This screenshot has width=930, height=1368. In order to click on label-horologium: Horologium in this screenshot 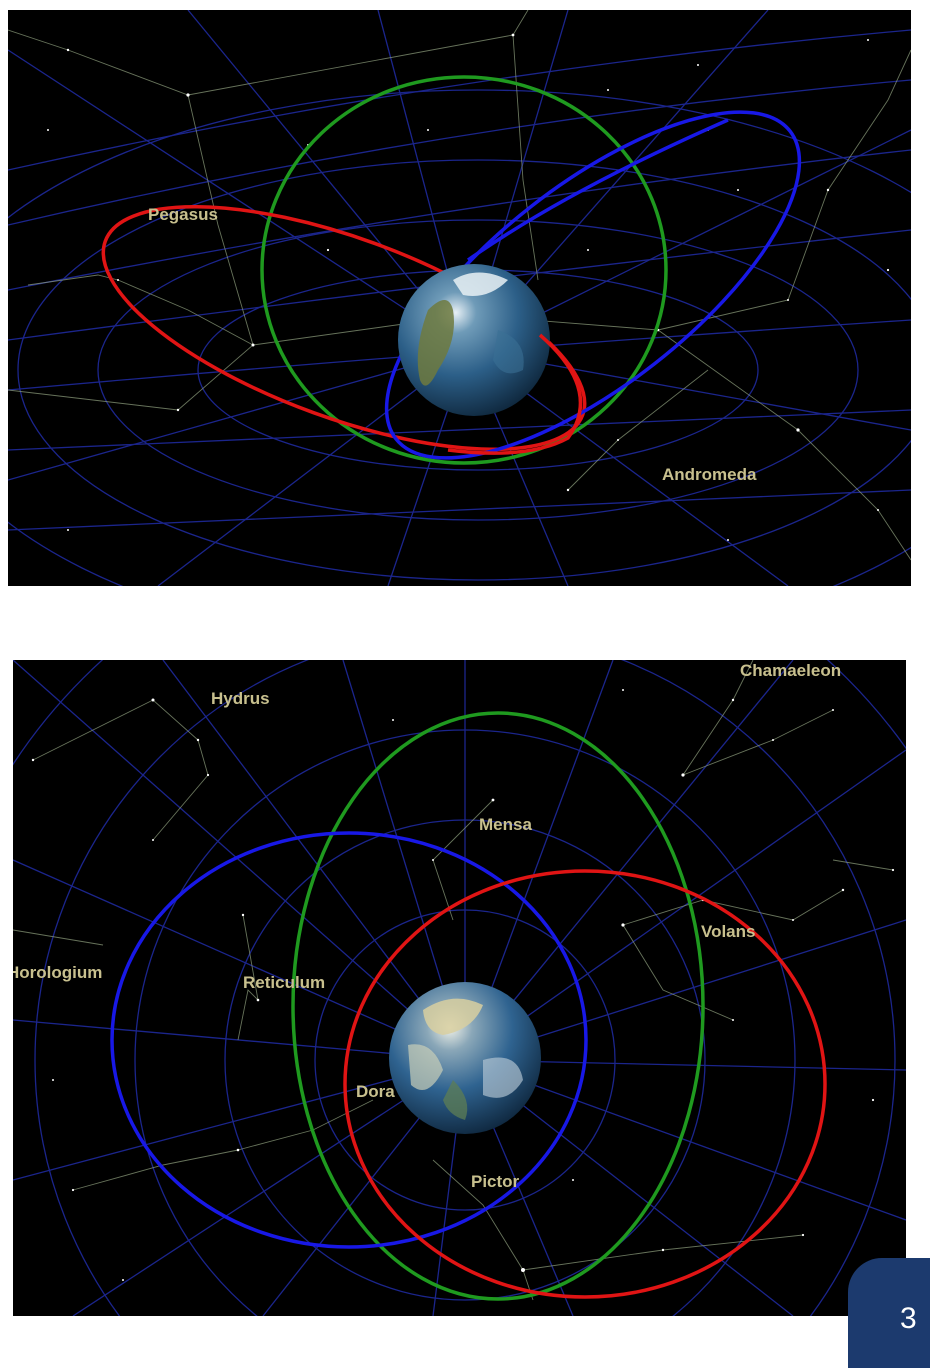, I will do `click(57, 972)`.